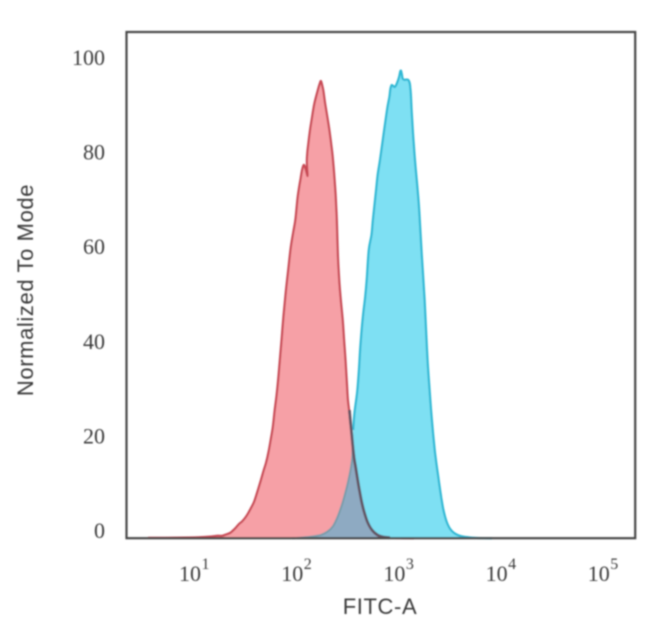 This screenshot has width=650, height=634. Describe the element at coordinates (512, 564) in the screenshot. I see `svg-text: 4` at that location.